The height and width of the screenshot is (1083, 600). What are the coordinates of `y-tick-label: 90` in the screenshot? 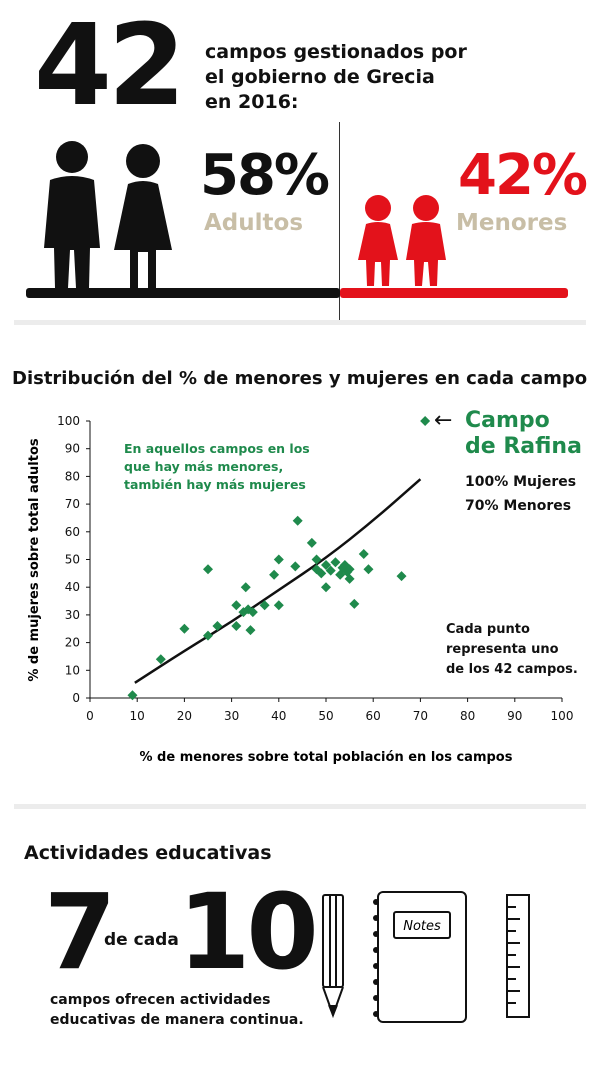 It's located at (72, 449).